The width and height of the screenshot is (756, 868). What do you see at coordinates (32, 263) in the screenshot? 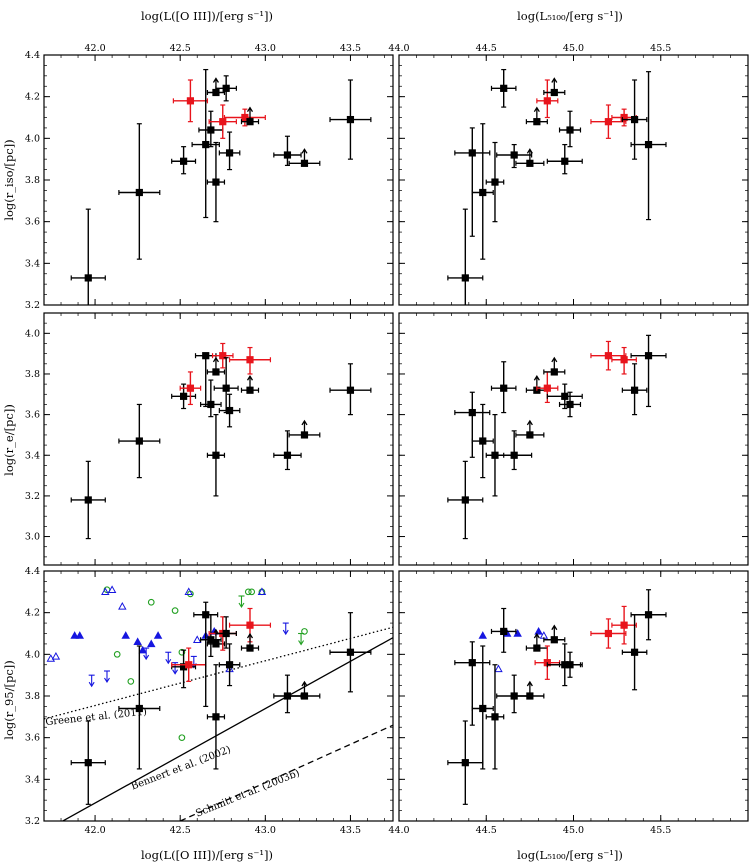
I see `y-tick-label: 3.4` at bounding box center [32, 263].